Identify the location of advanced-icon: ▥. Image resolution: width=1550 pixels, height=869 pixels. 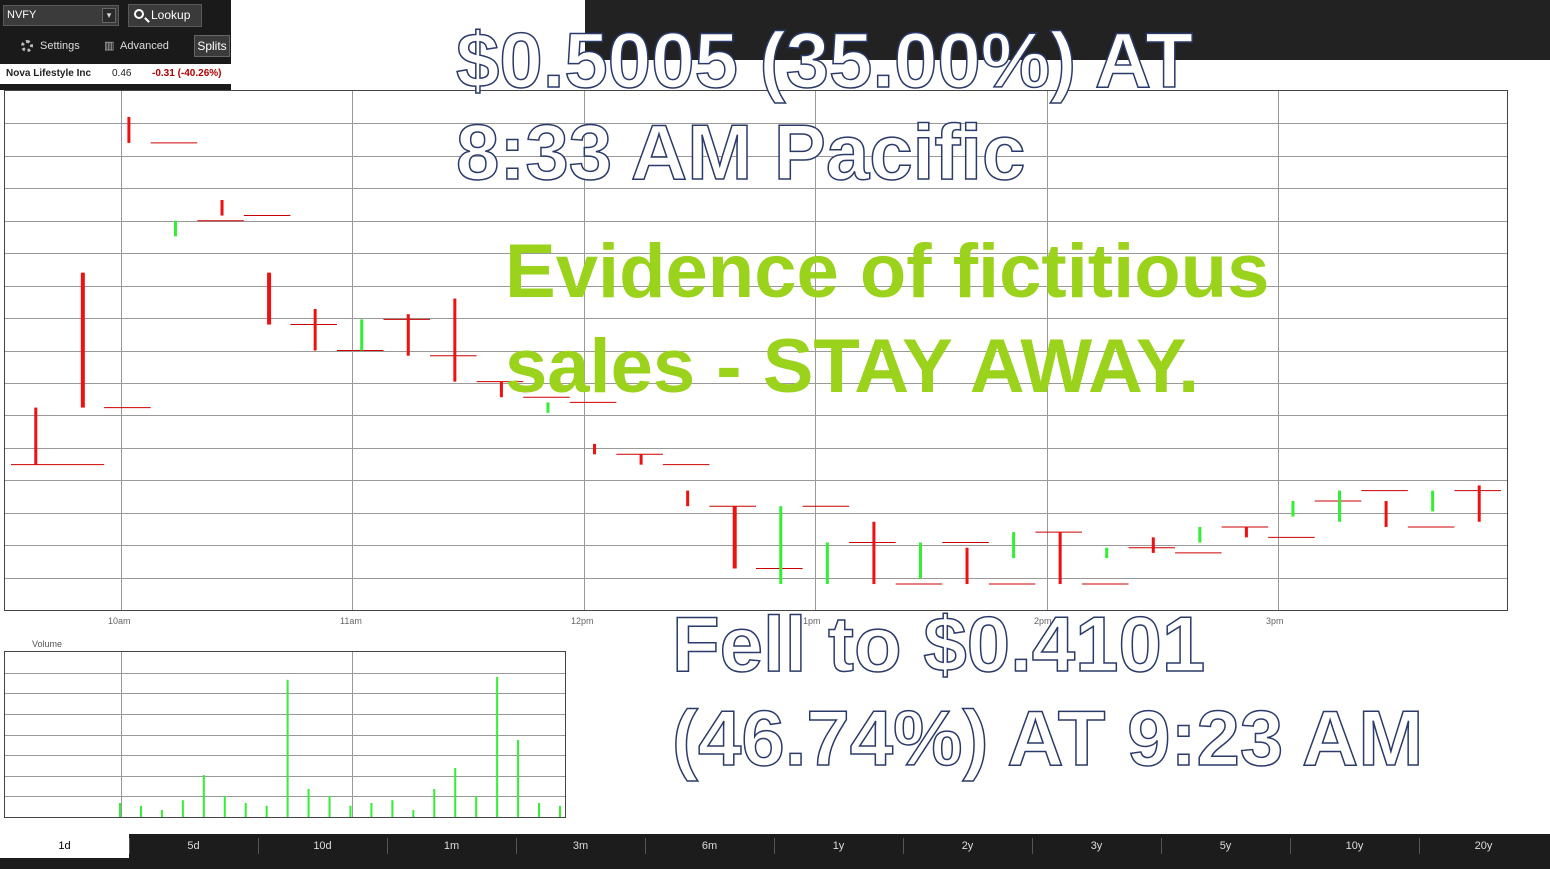
(109, 46).